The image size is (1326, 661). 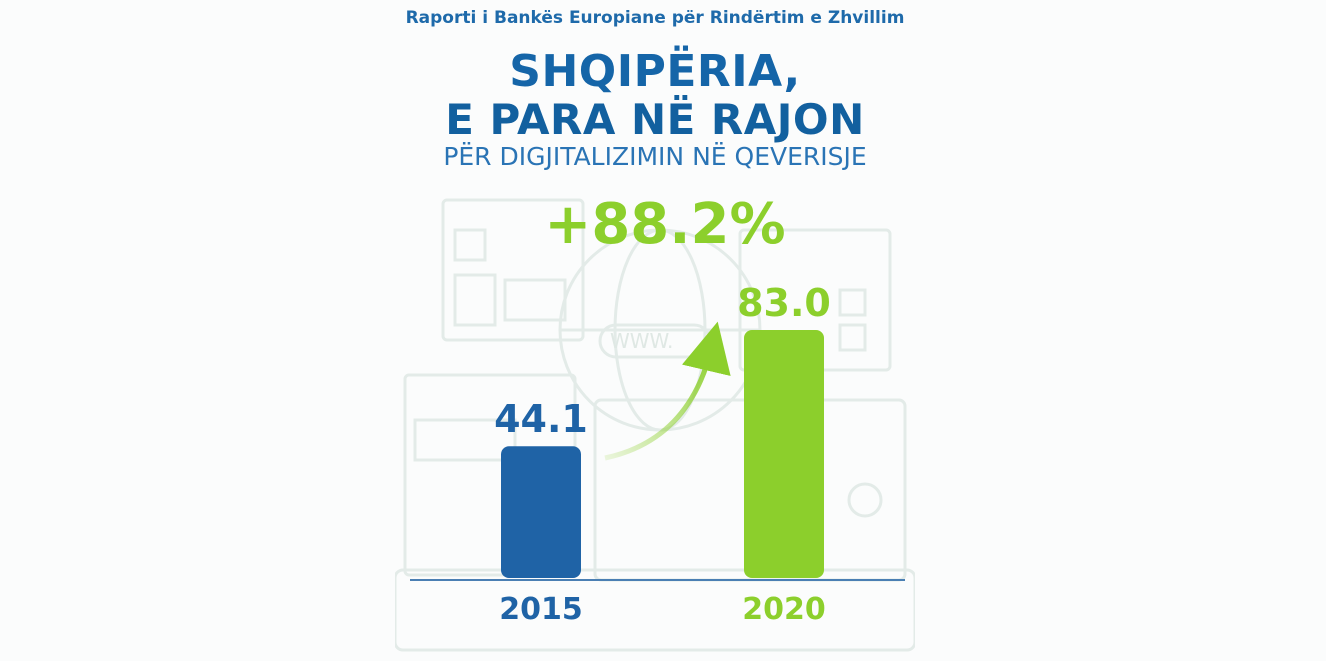 I want to click on bg-keyboard-icon, so click(x=655, y=610).